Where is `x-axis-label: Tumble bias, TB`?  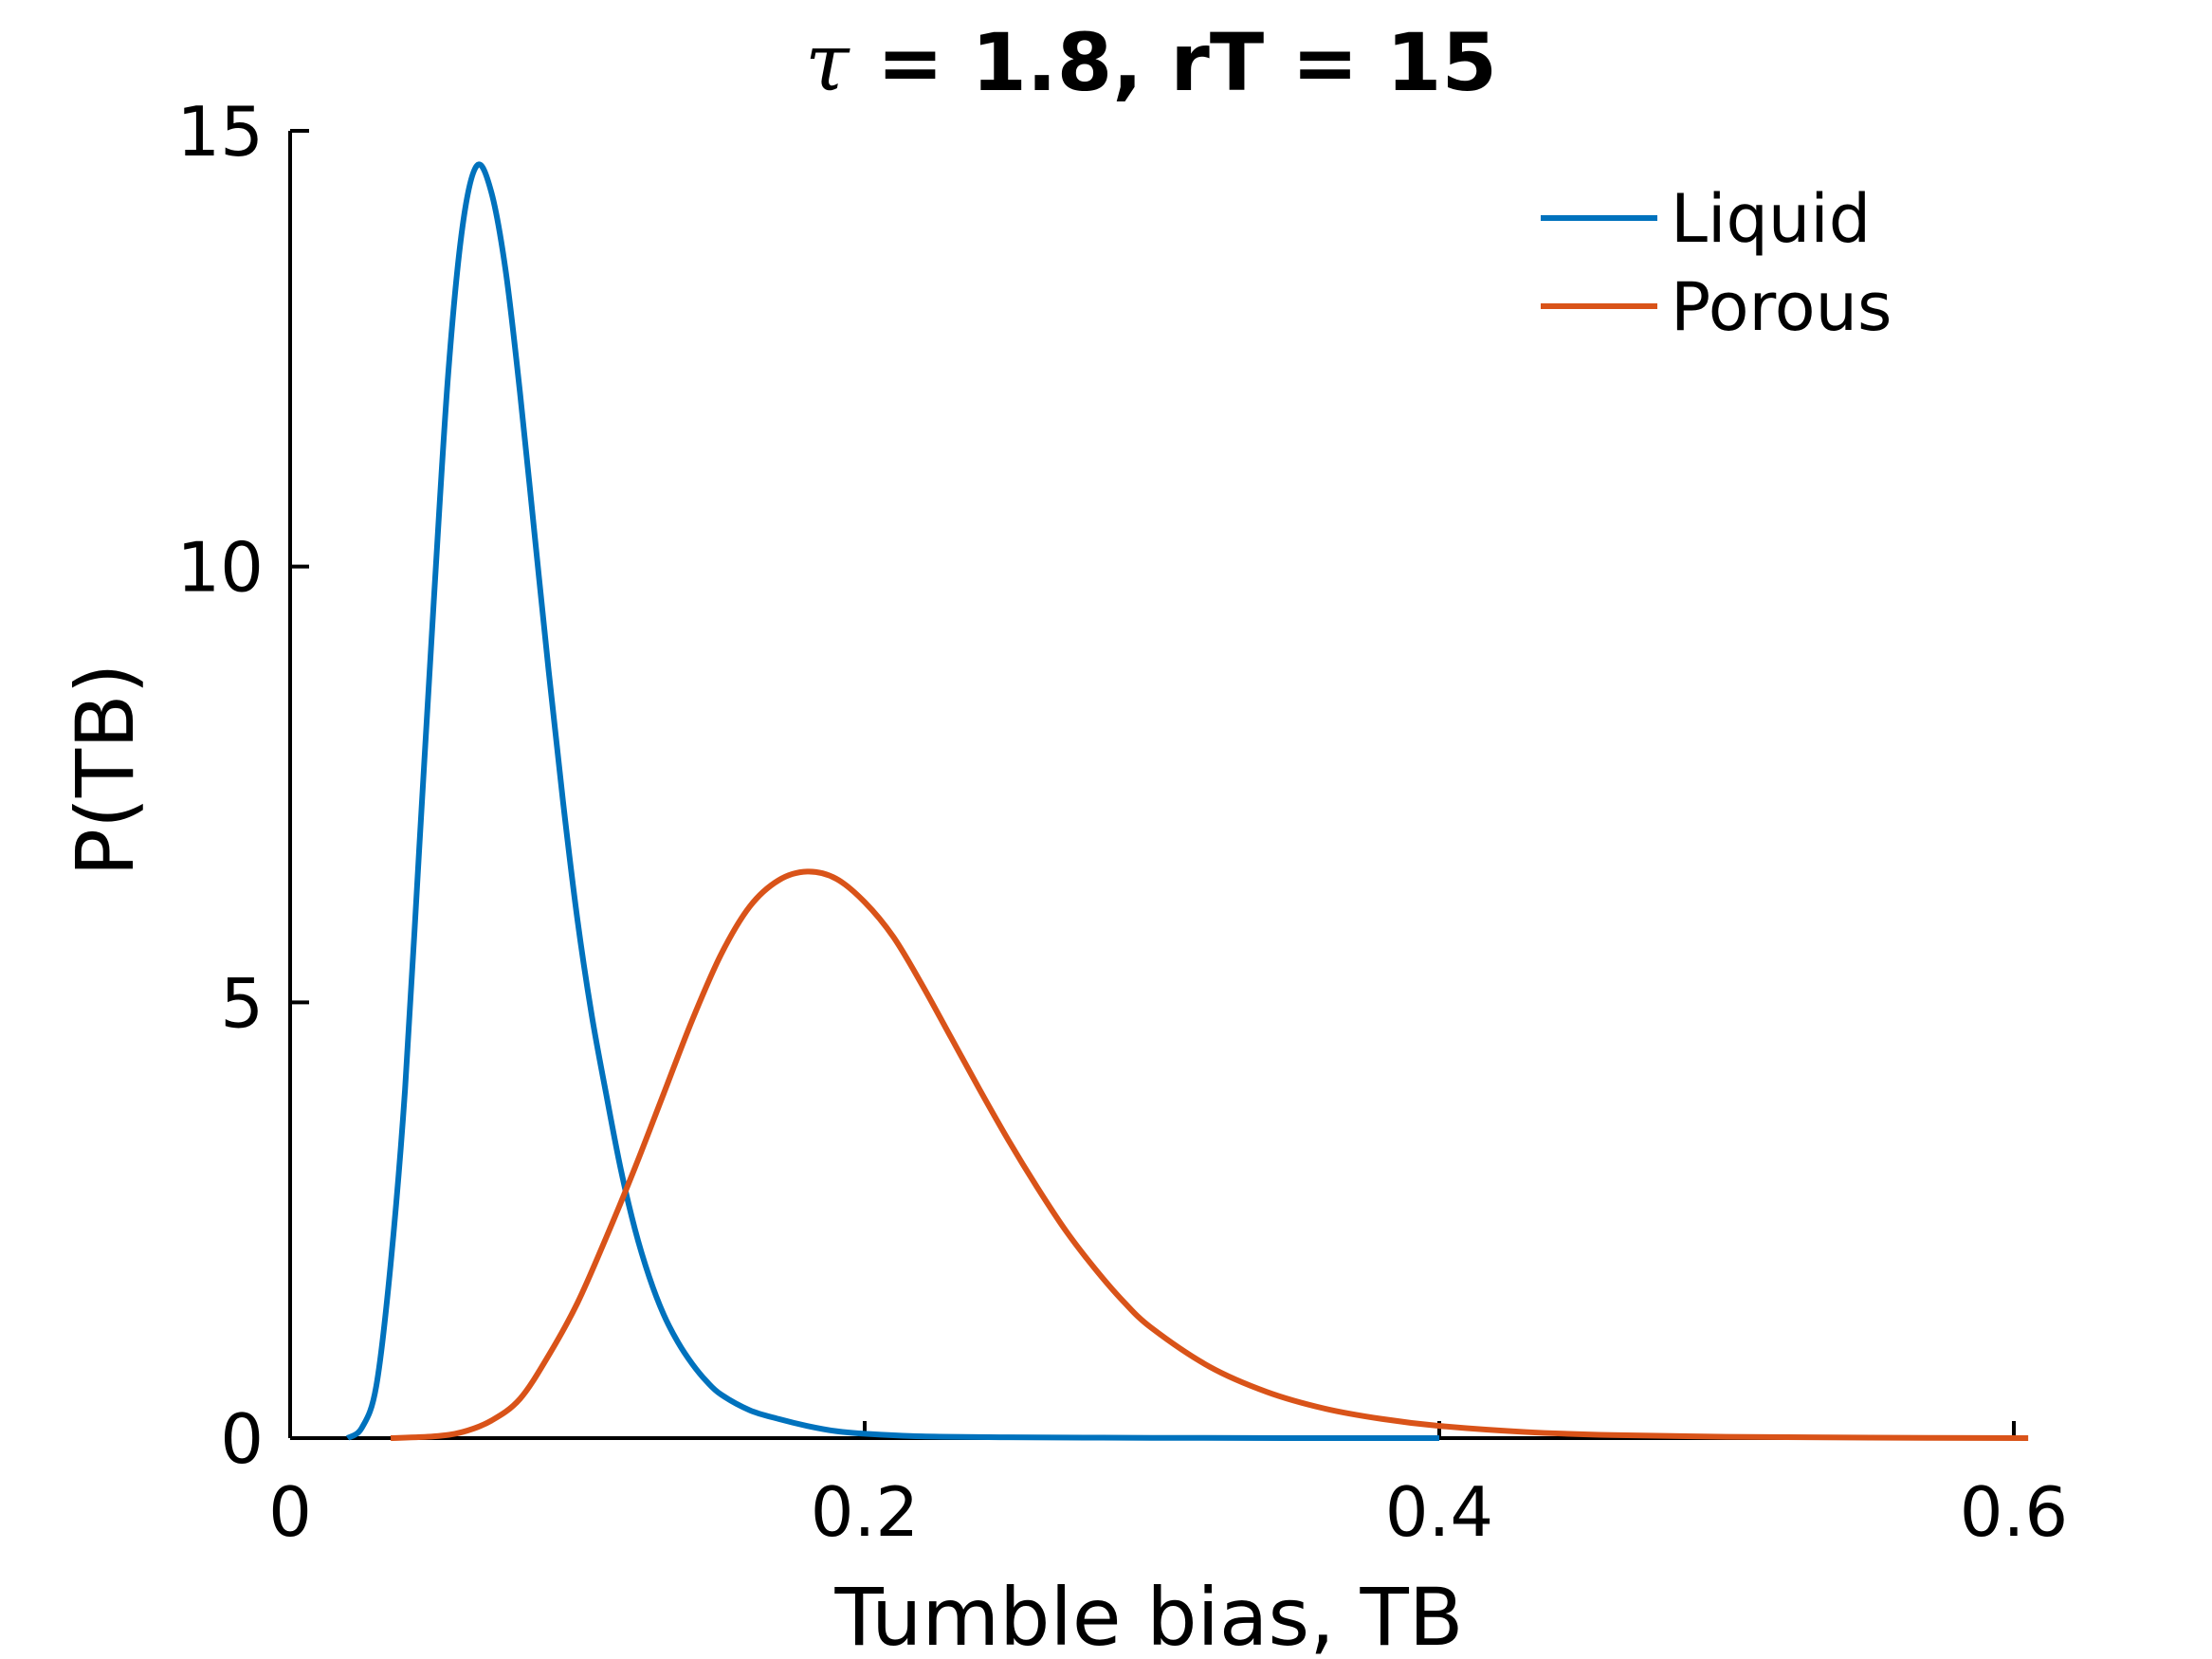
x-axis-label: Tumble bias, TB is located at coordinates (1149, 1615).